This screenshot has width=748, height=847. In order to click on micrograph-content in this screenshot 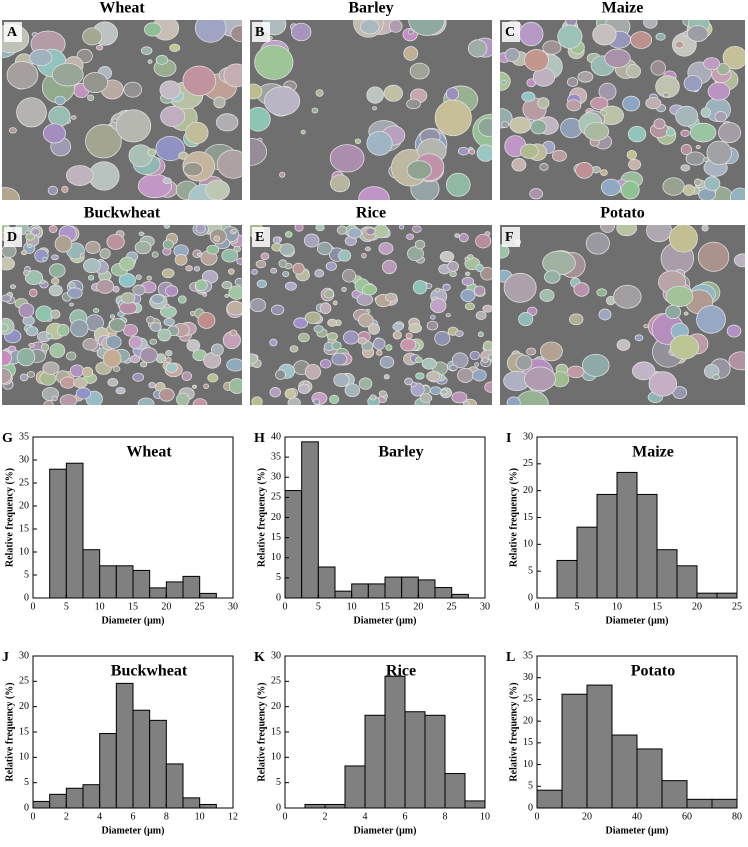, I will do `click(122, 315)`.